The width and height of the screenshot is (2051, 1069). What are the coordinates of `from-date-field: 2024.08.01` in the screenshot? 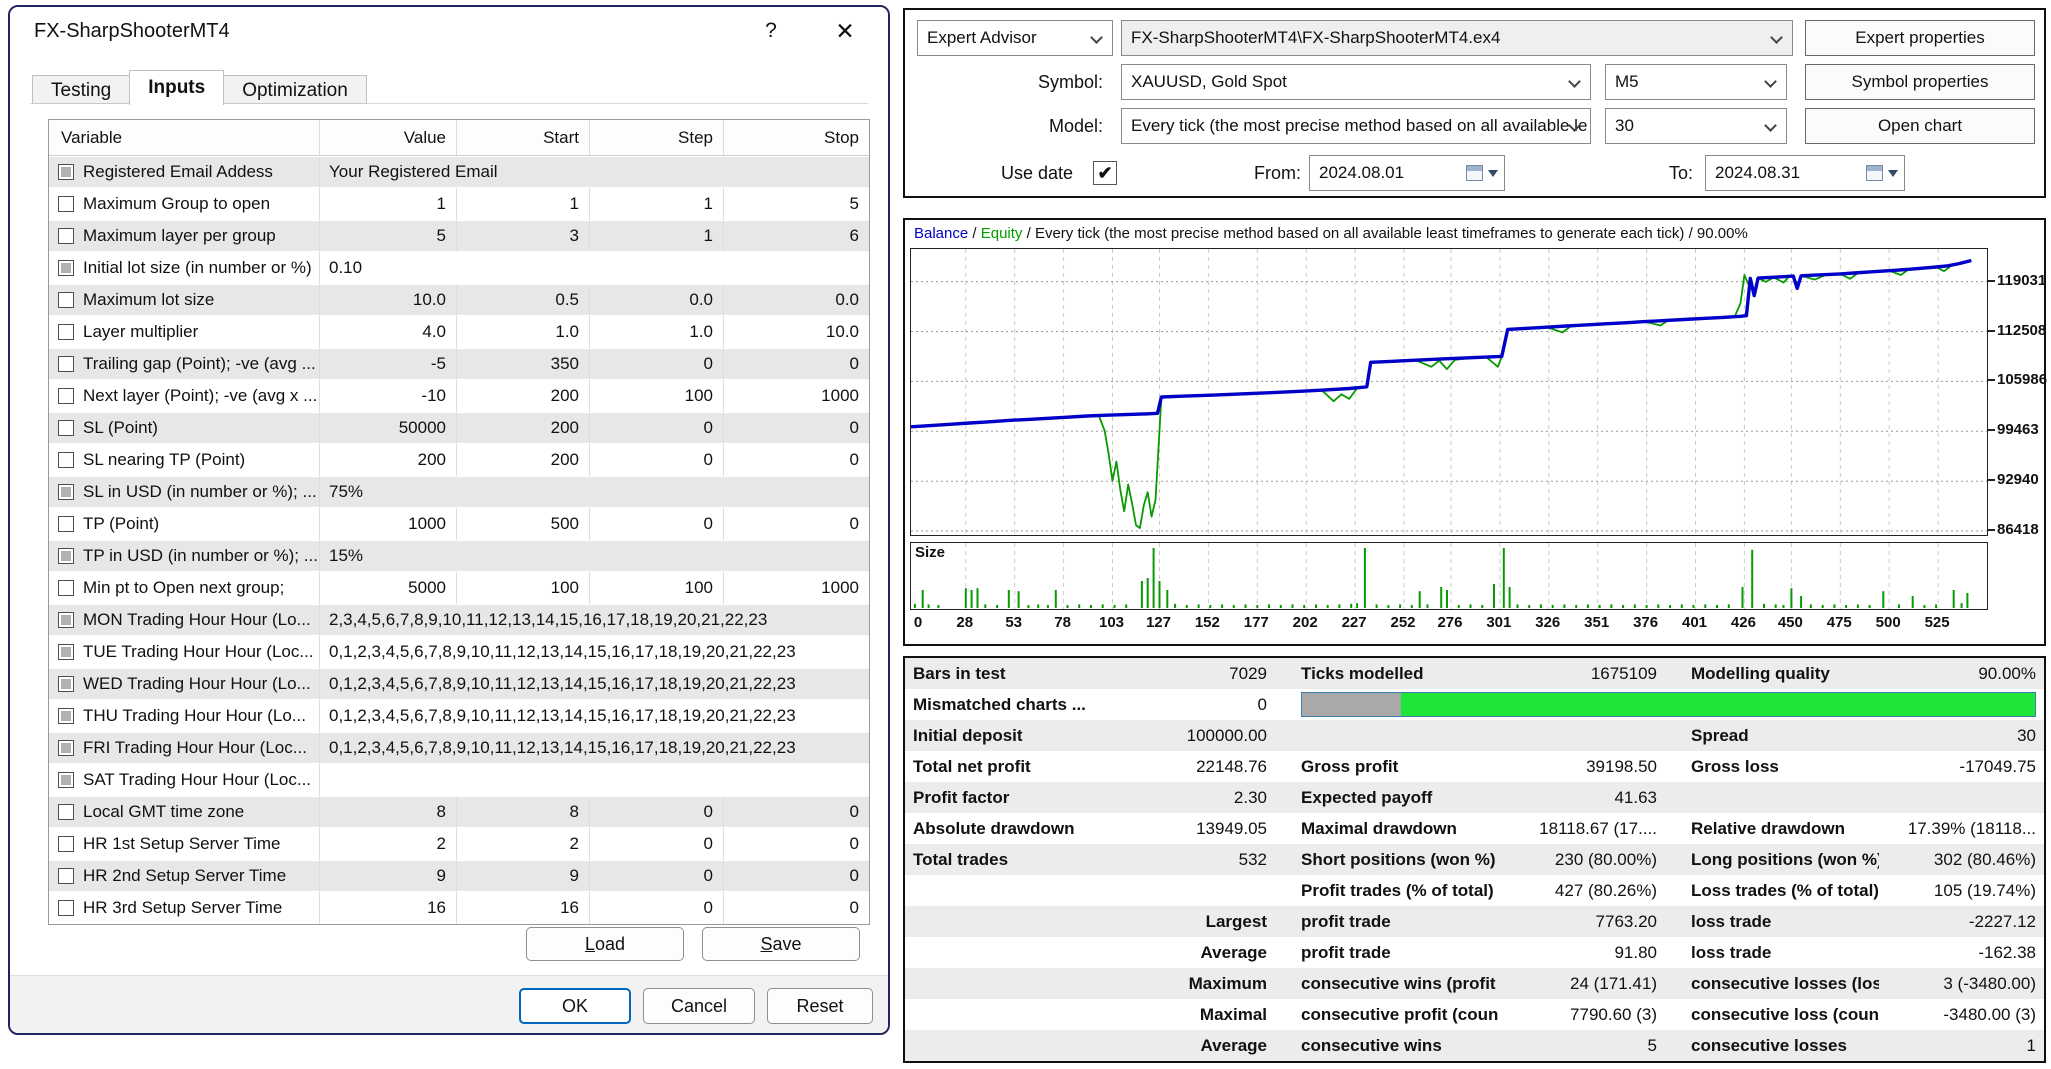 It's located at (1407, 173).